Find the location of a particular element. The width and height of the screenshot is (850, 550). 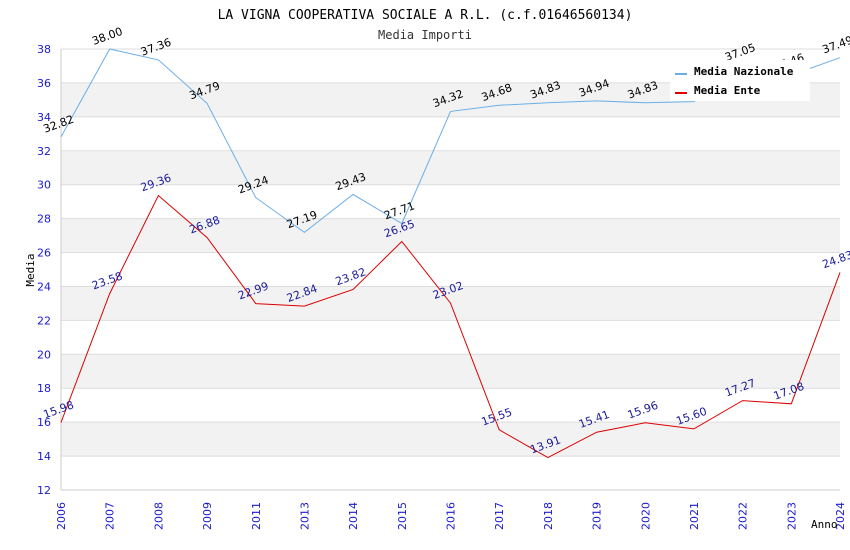

y-tick-labels: 12 14 16 18 20 22 24 26 28 30 32 34 36 38 is located at coordinates (44, 270).